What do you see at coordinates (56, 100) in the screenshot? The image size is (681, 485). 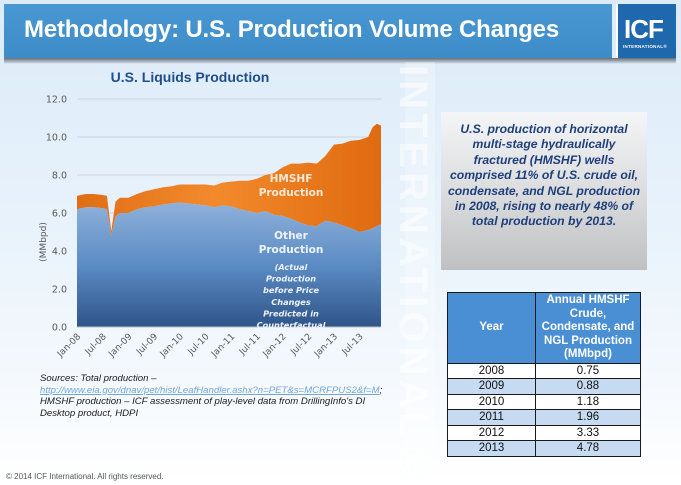 I see `y-tick-label: 12.0` at bounding box center [56, 100].